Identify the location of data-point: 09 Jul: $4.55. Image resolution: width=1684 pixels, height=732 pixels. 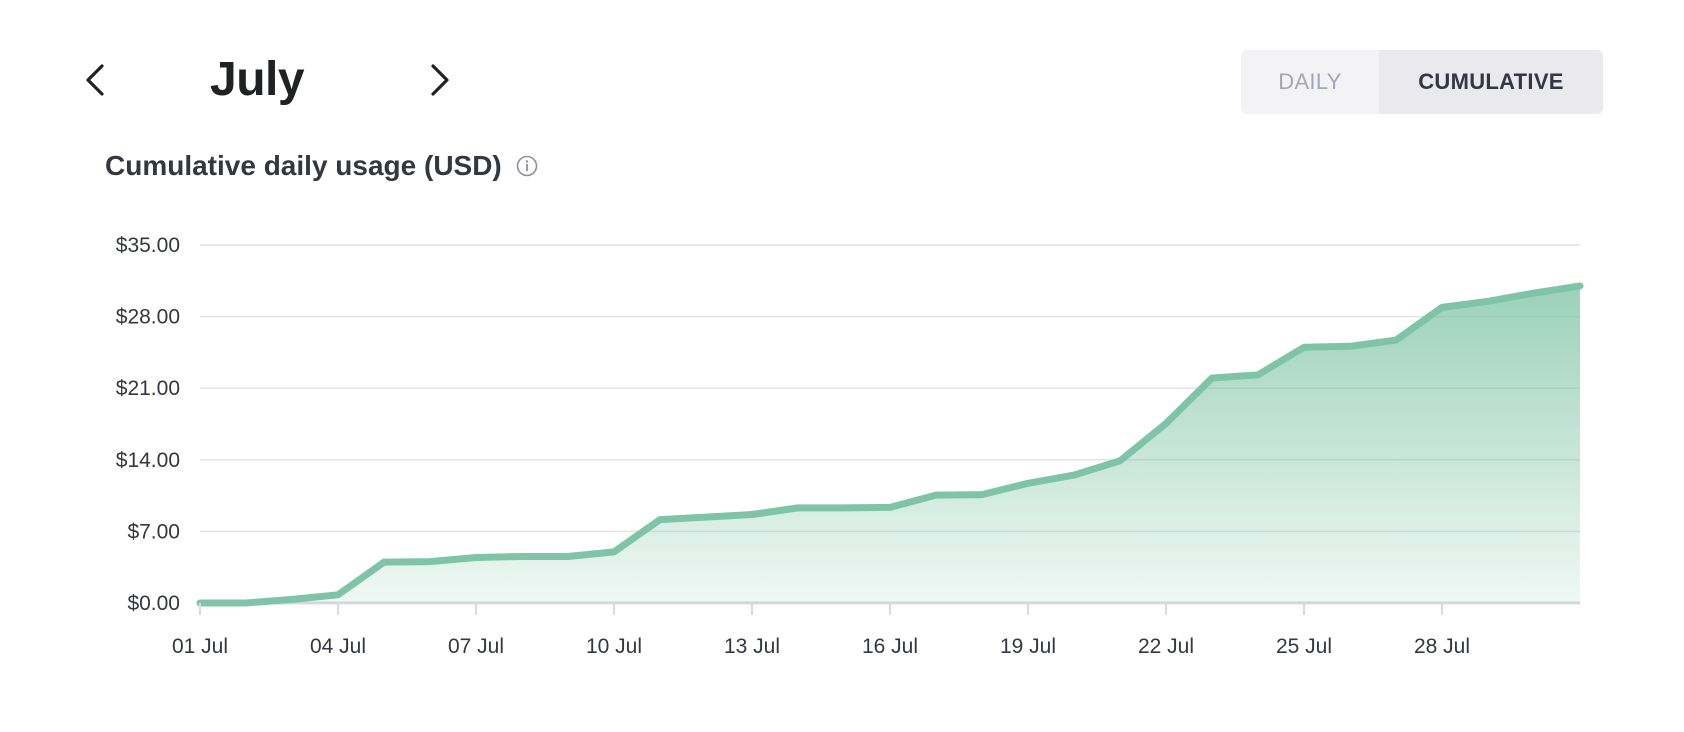
(568, 556).